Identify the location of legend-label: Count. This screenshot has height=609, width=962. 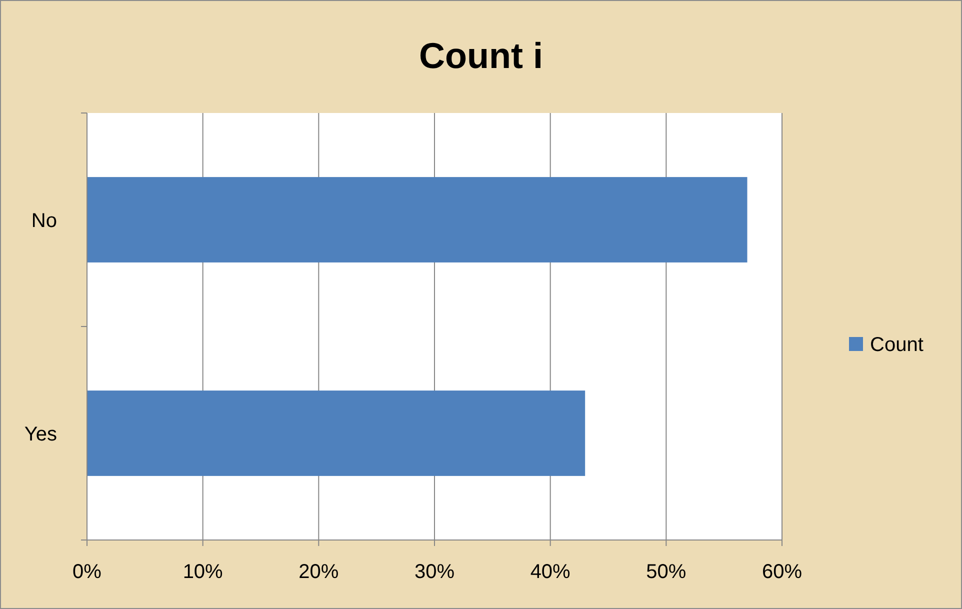
(897, 345).